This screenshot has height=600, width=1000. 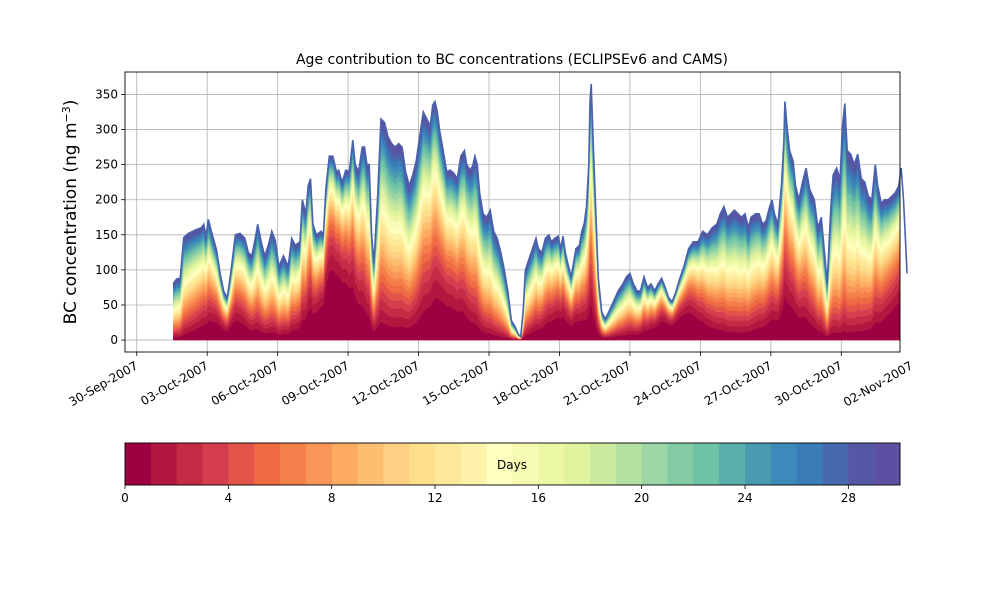 I want to click on y-tick-label: 100, so click(x=106, y=270).